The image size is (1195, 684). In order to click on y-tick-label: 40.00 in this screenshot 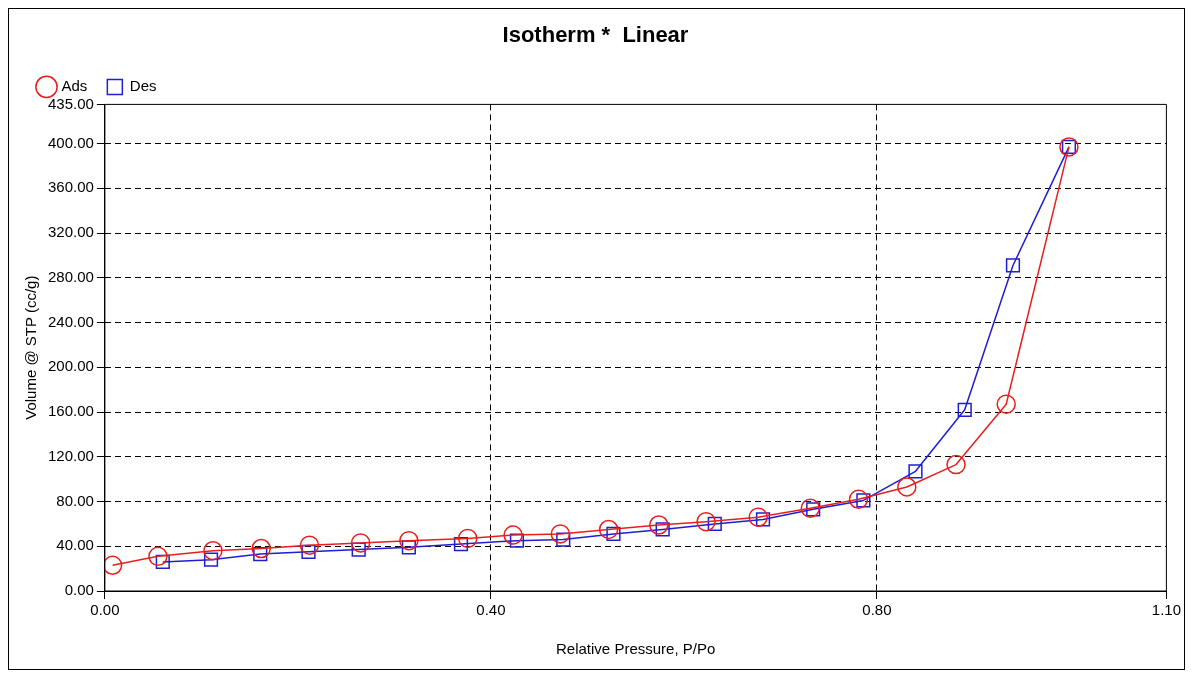, I will do `click(75, 545)`.